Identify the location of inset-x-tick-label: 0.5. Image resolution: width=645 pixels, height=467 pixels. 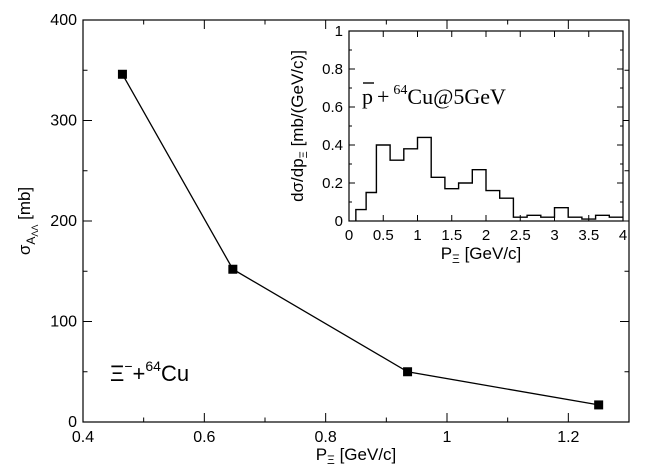
(383, 235).